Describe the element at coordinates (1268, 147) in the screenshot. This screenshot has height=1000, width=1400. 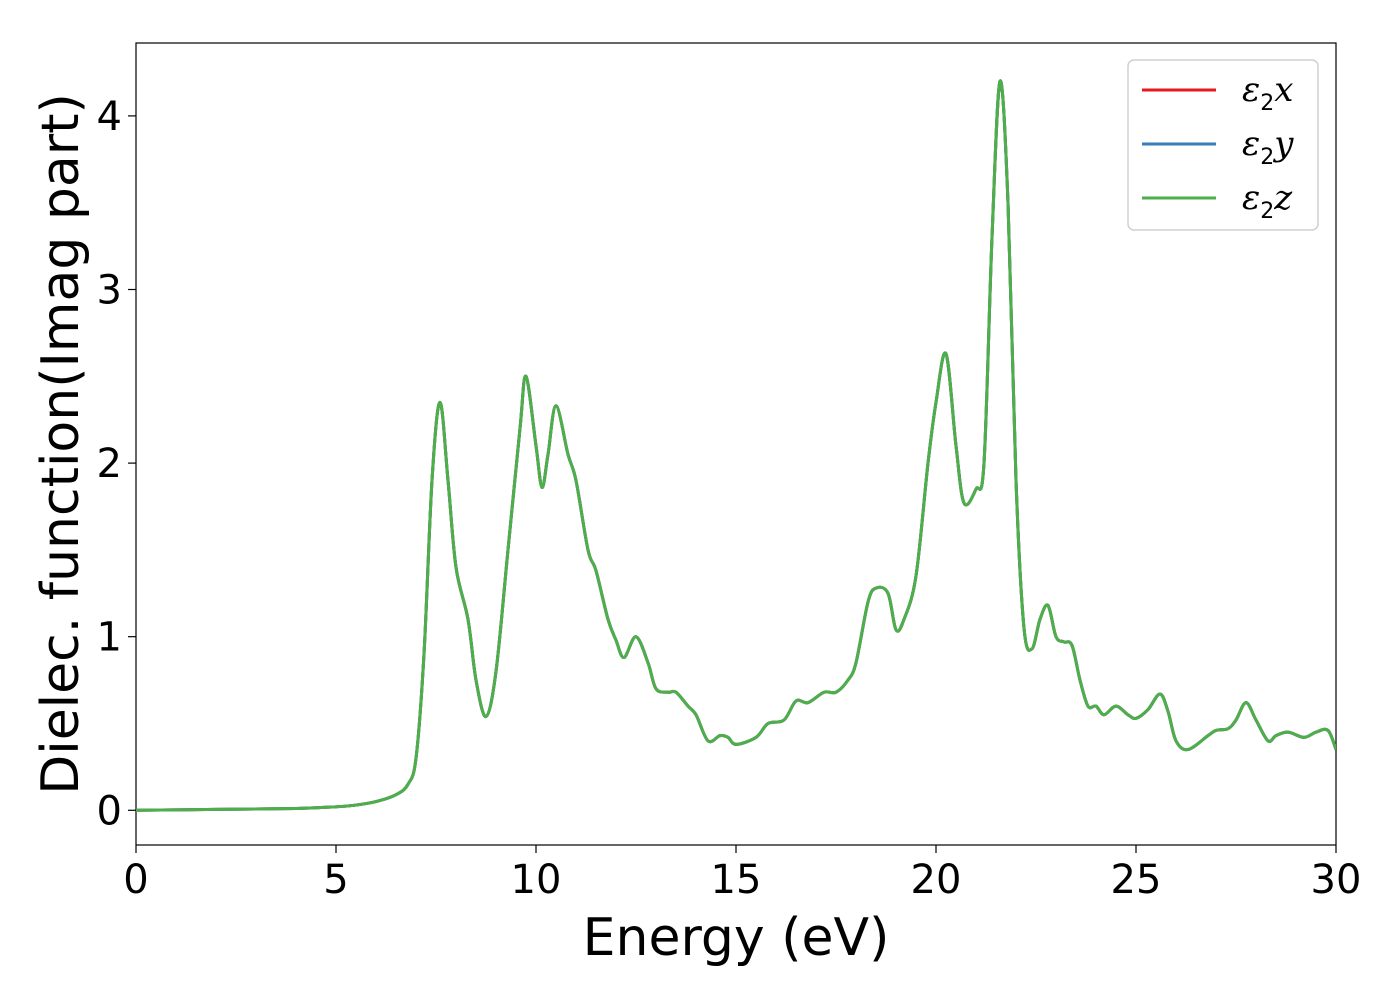
I see `legend-label-y: ε2y` at that location.